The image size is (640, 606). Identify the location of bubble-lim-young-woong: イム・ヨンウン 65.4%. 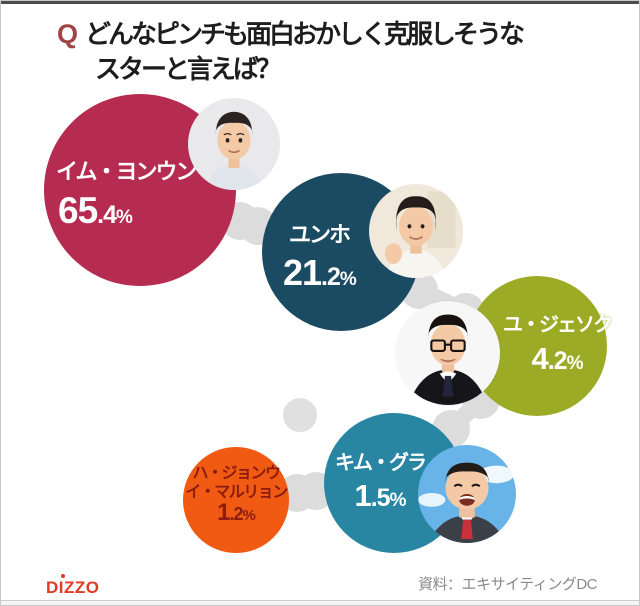
(140, 190).